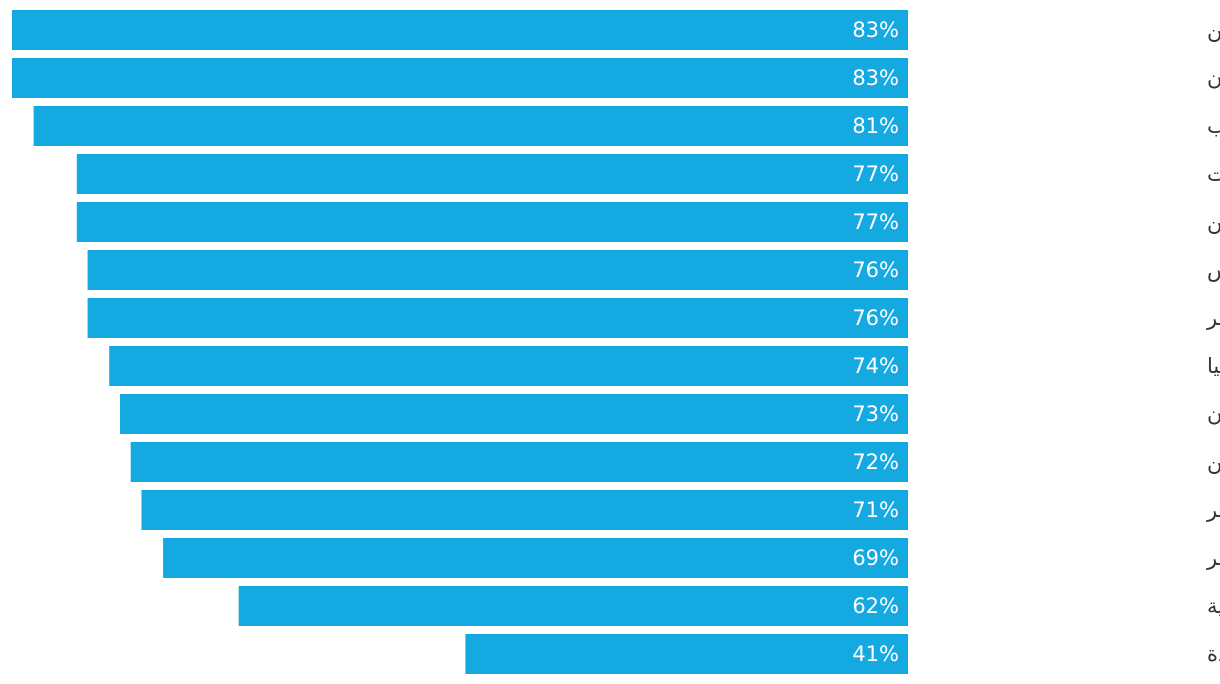 This screenshot has width=1220, height=684. Describe the element at coordinates (1213, 462) in the screenshot. I see `category-label: اليمن` at that location.